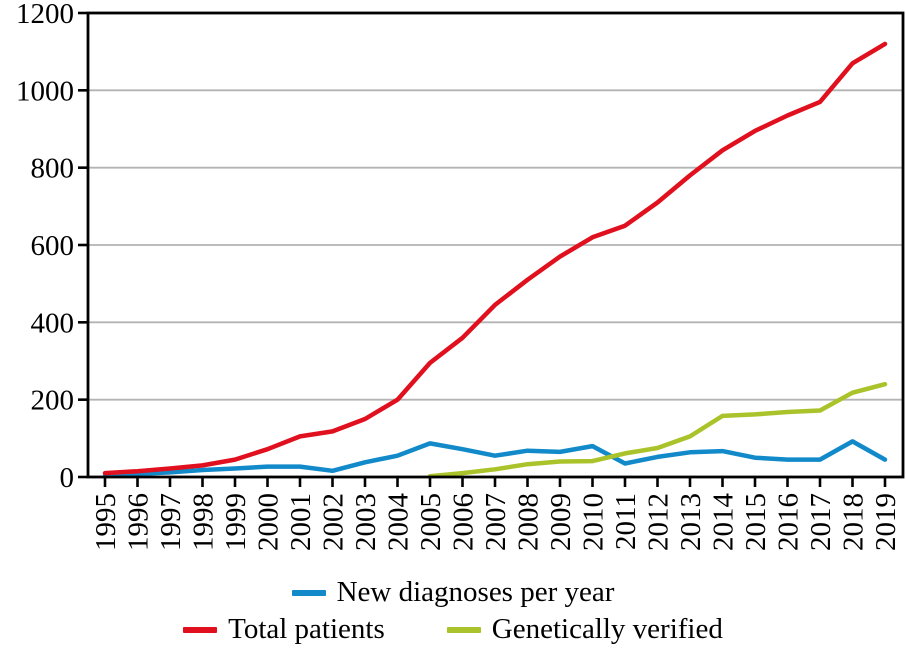 The image size is (906, 652). I want to click on y-axis-ticks, so click(82, 245).